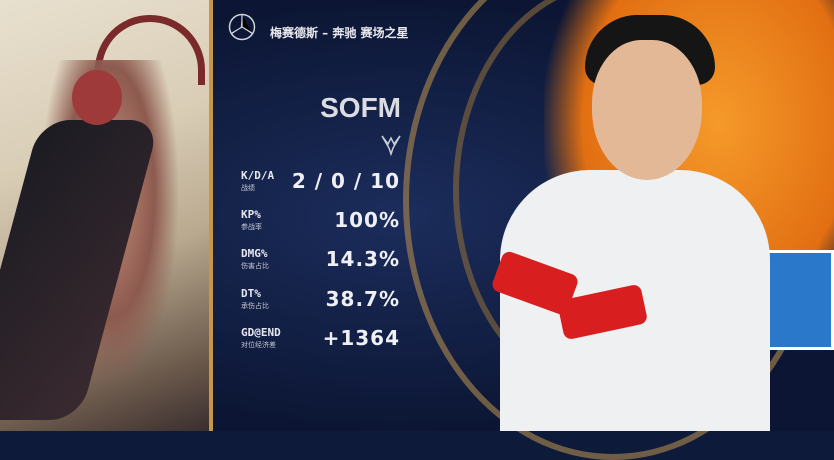 This screenshot has height=460, width=834. What do you see at coordinates (320, 338) in the screenshot?
I see `stat-gd: GD@END 对位经济差 +1364` at bounding box center [320, 338].